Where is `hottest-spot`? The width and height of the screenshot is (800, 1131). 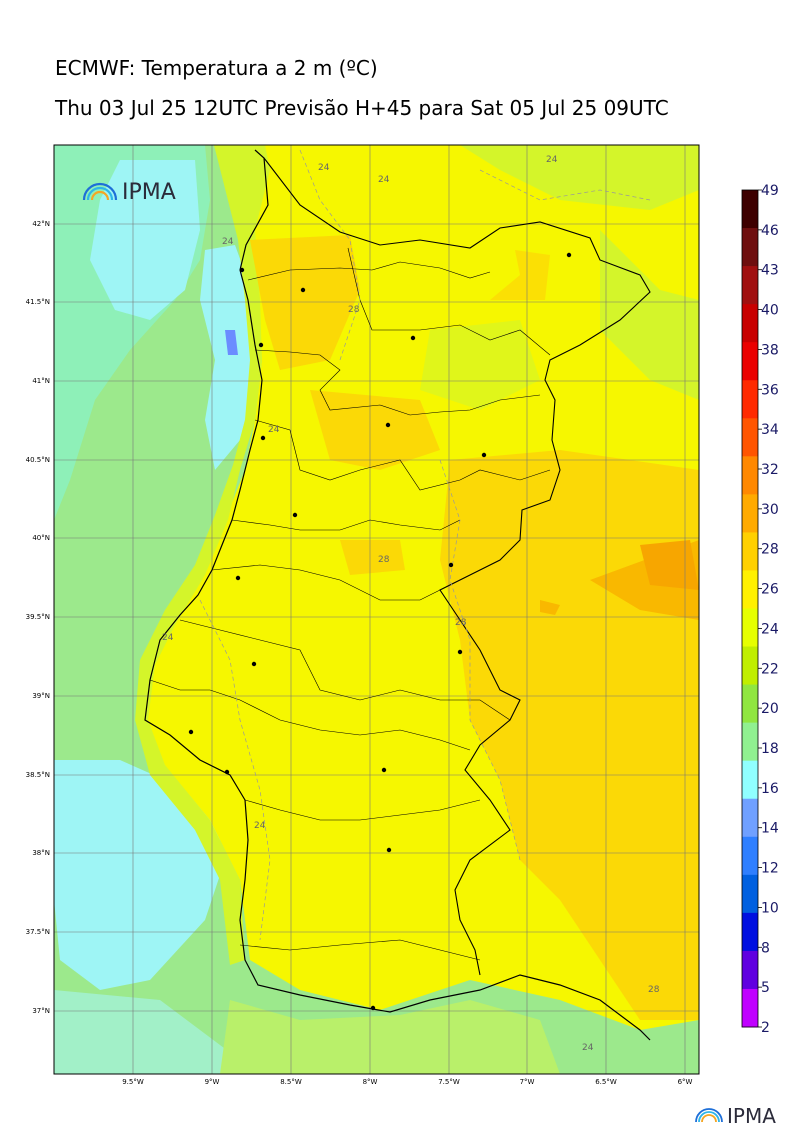 hottest-spot is located at coordinates (669, 565).